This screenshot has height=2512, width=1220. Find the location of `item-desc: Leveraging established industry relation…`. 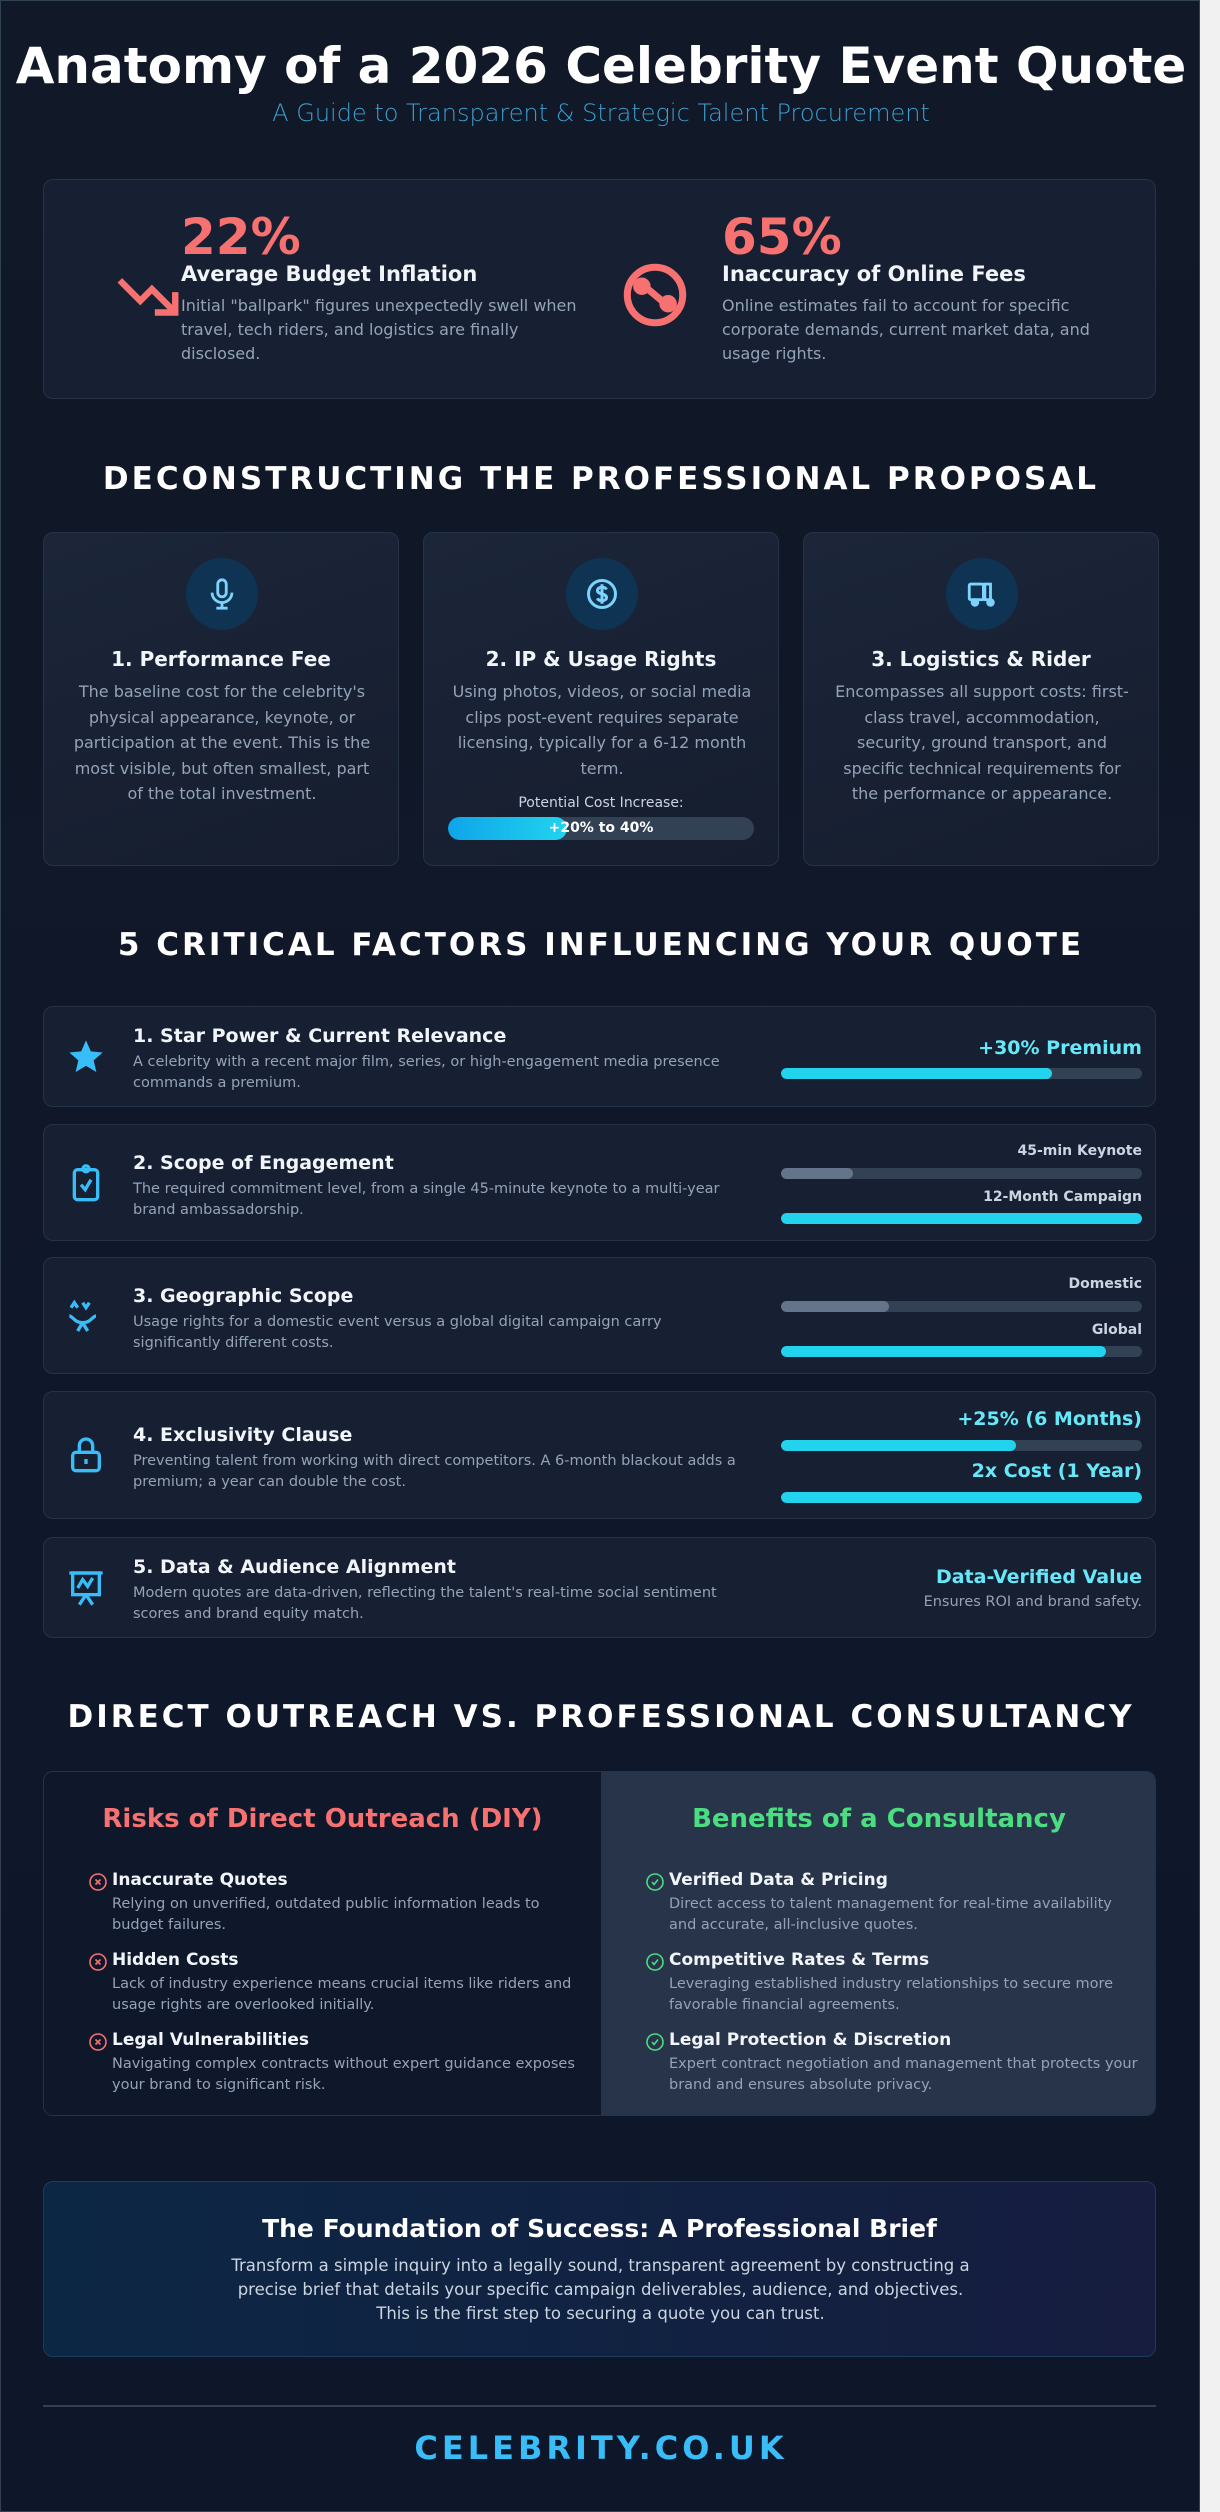

item-desc: Leveraging established industry relation… is located at coordinates (891, 1994).